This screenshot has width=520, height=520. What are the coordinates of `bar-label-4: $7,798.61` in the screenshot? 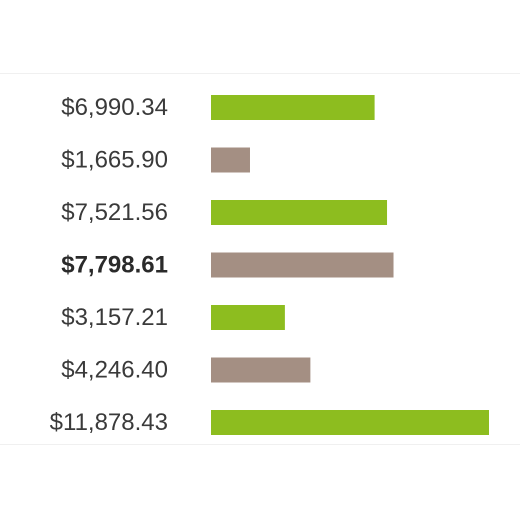 It's located at (114, 265).